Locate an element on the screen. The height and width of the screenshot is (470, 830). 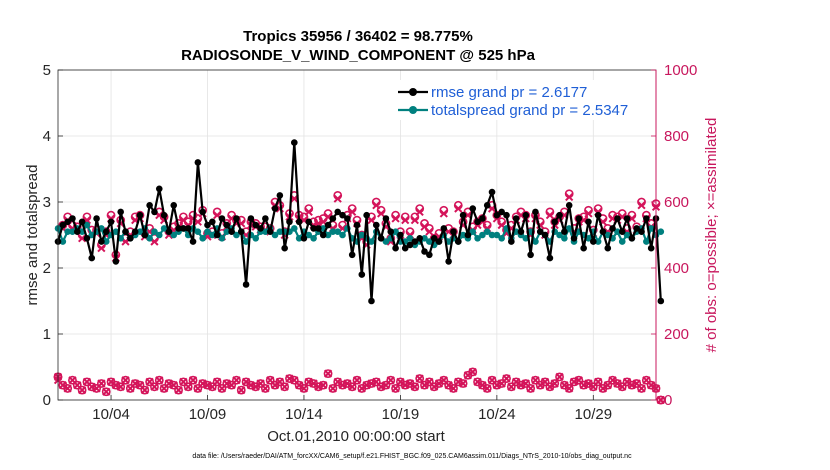
legend-box is located at coordinates (523, 100).